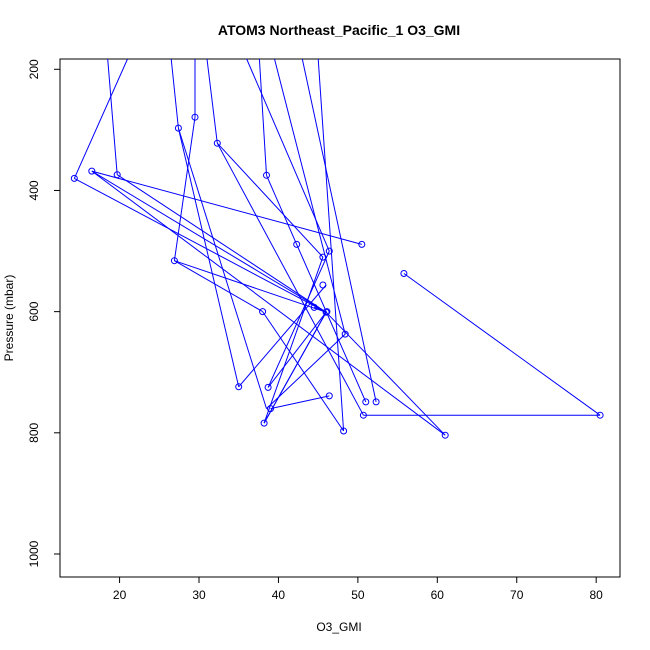 Image resolution: width=650 pixels, height=650 pixels. What do you see at coordinates (338, 627) in the screenshot?
I see `x-axis-label: O3_GMI` at bounding box center [338, 627].